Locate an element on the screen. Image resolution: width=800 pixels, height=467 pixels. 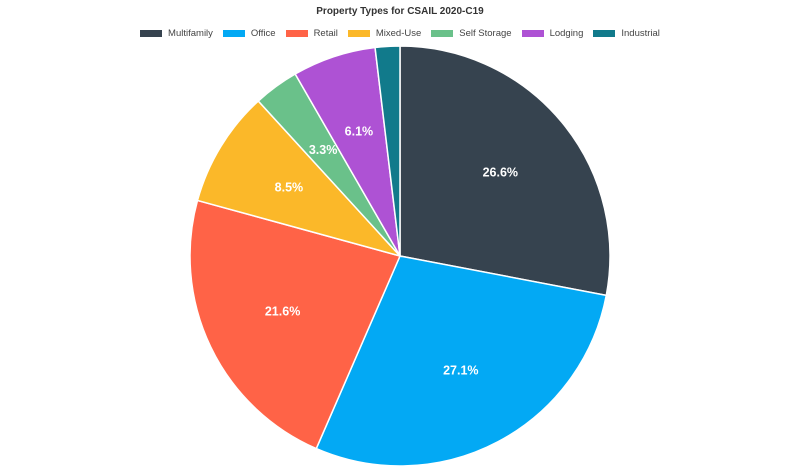
legend-item-lodging: Lodging is located at coordinates (552, 33).